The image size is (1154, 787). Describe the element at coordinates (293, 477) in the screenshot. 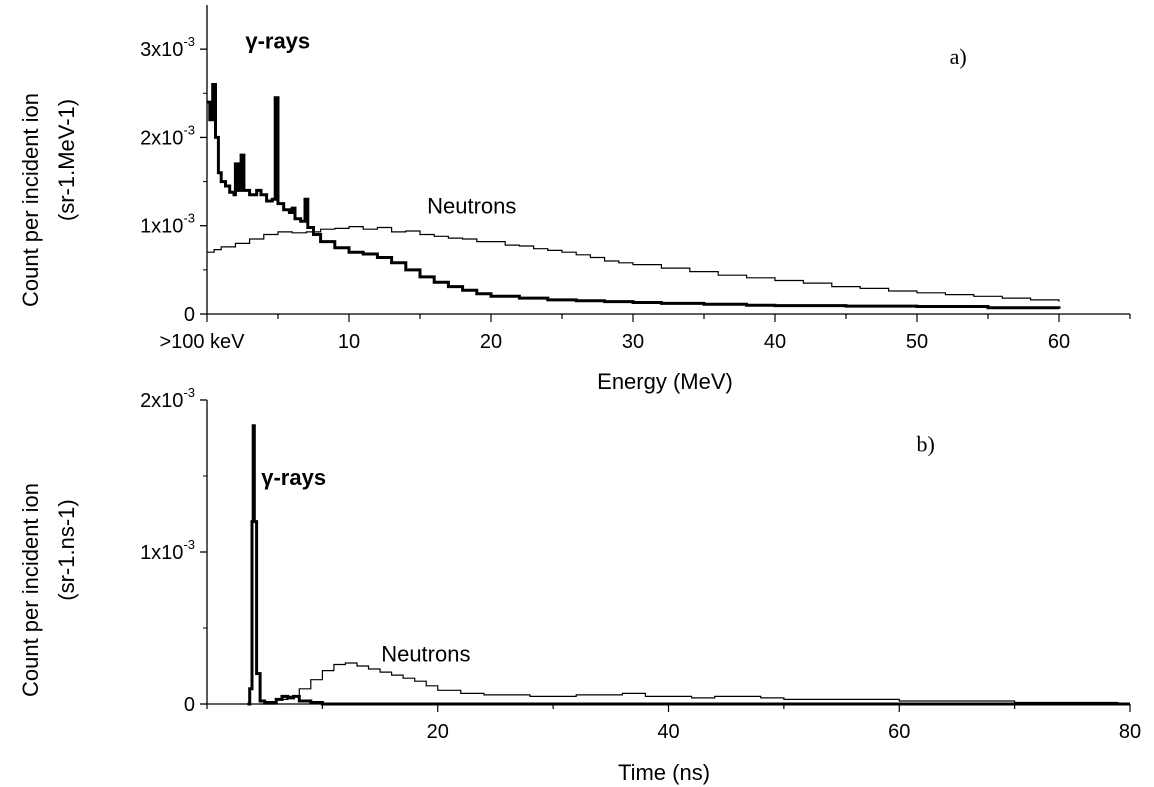

I see `panel-b-annotation-gamma-rays: γ-rays` at that location.